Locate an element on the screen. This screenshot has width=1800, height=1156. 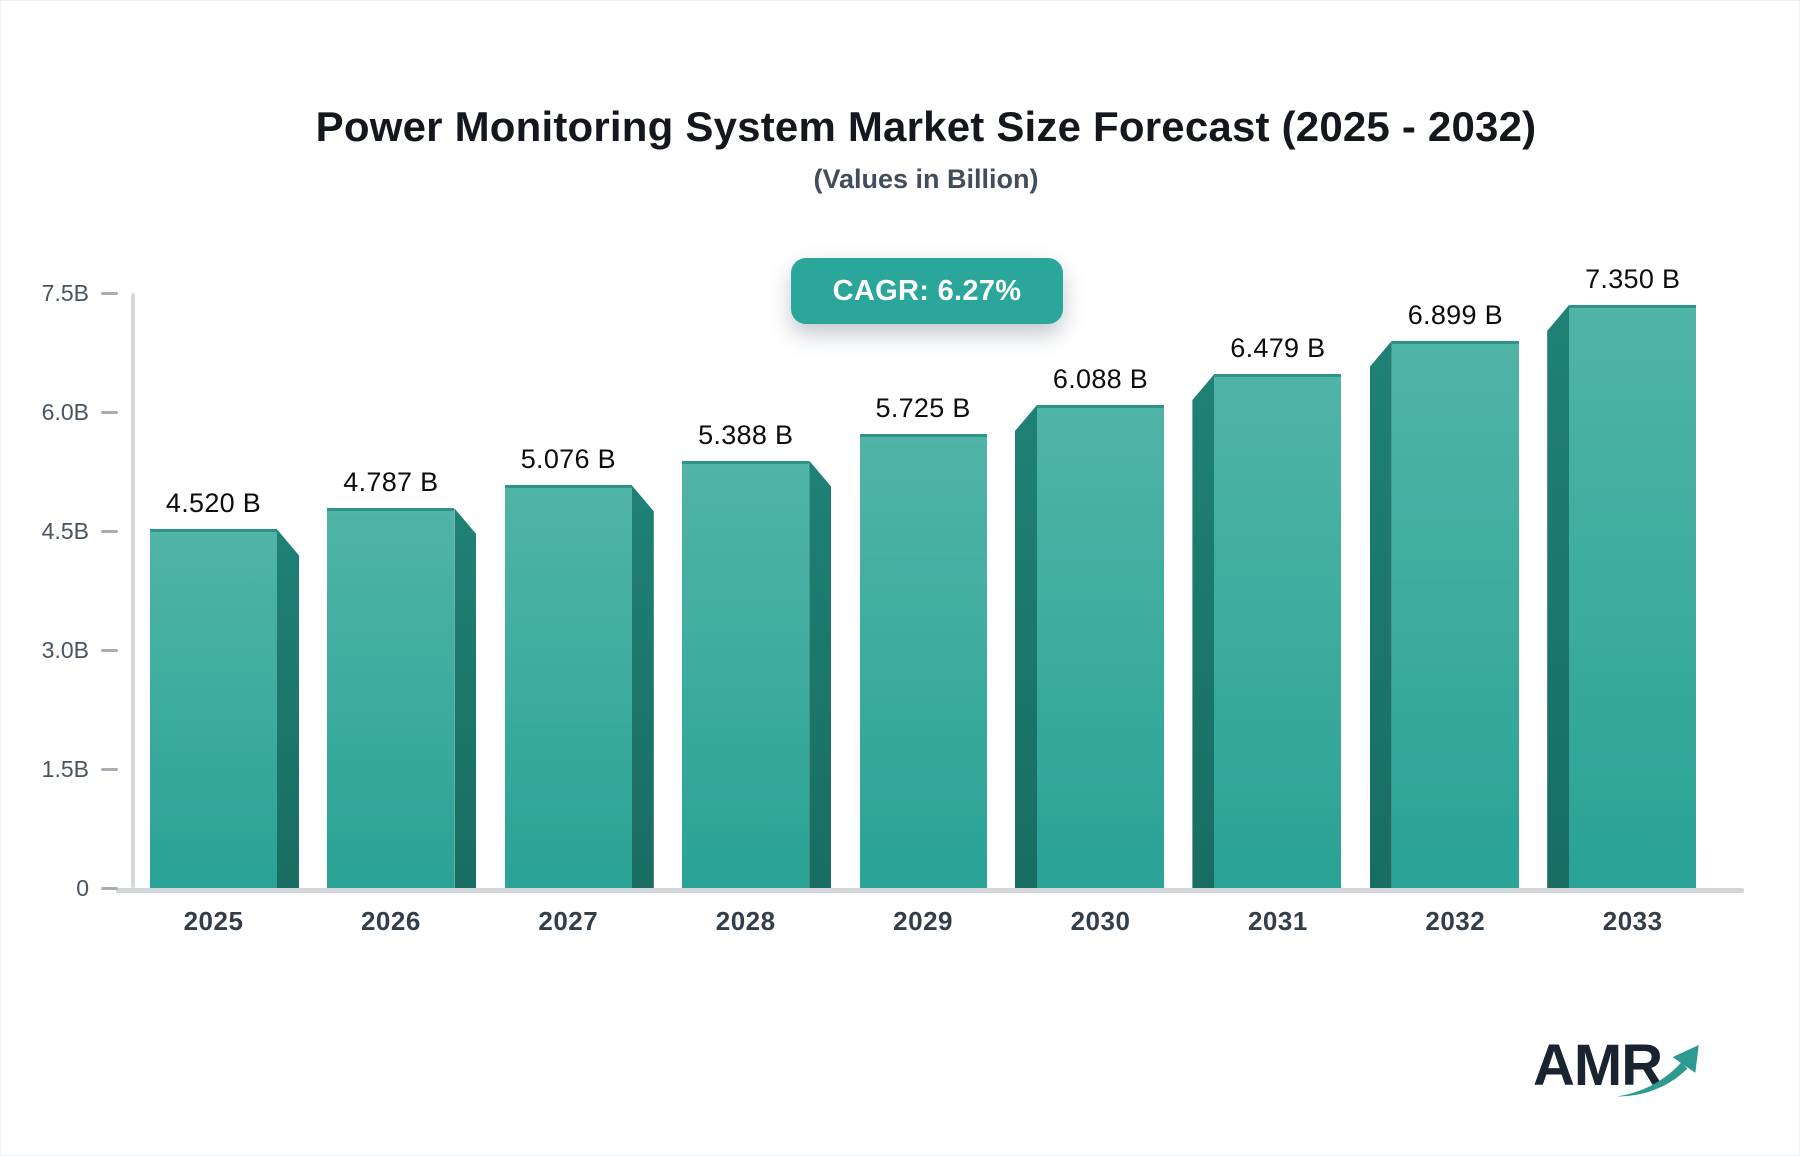
growth-arrow-icon is located at coordinates (1657, 1070).